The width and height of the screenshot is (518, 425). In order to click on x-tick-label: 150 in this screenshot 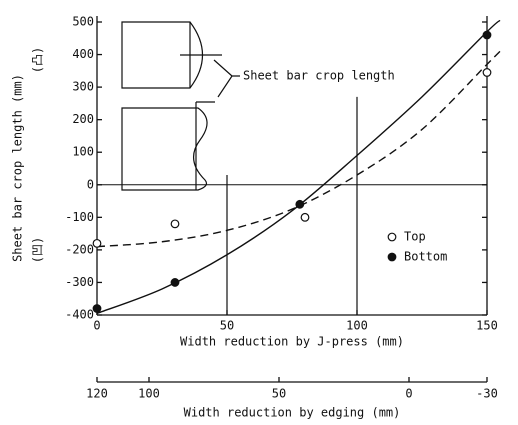, I will do `click(487, 326)`.